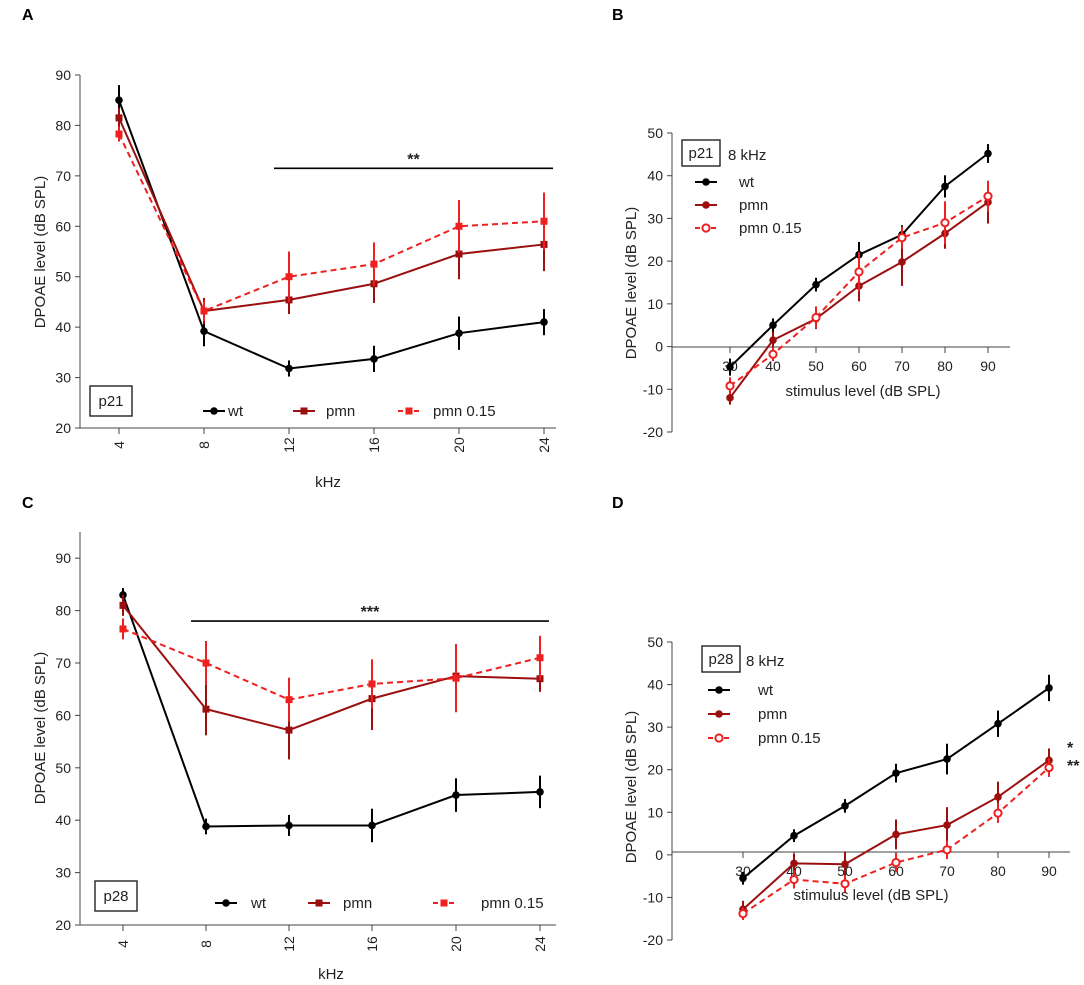 Image resolution: width=1084 pixels, height=985 pixels. What do you see at coordinates (63, 663) in the screenshot?
I see `y-tick-label: 70` at bounding box center [63, 663].